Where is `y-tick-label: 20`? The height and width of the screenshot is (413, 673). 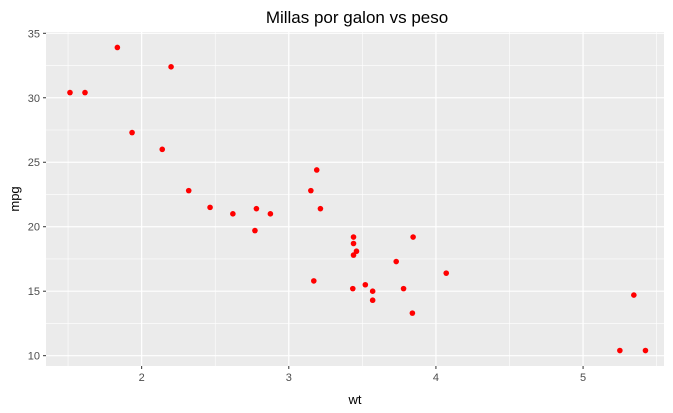
y-tick-label: 20 is located at coordinates (34, 228).